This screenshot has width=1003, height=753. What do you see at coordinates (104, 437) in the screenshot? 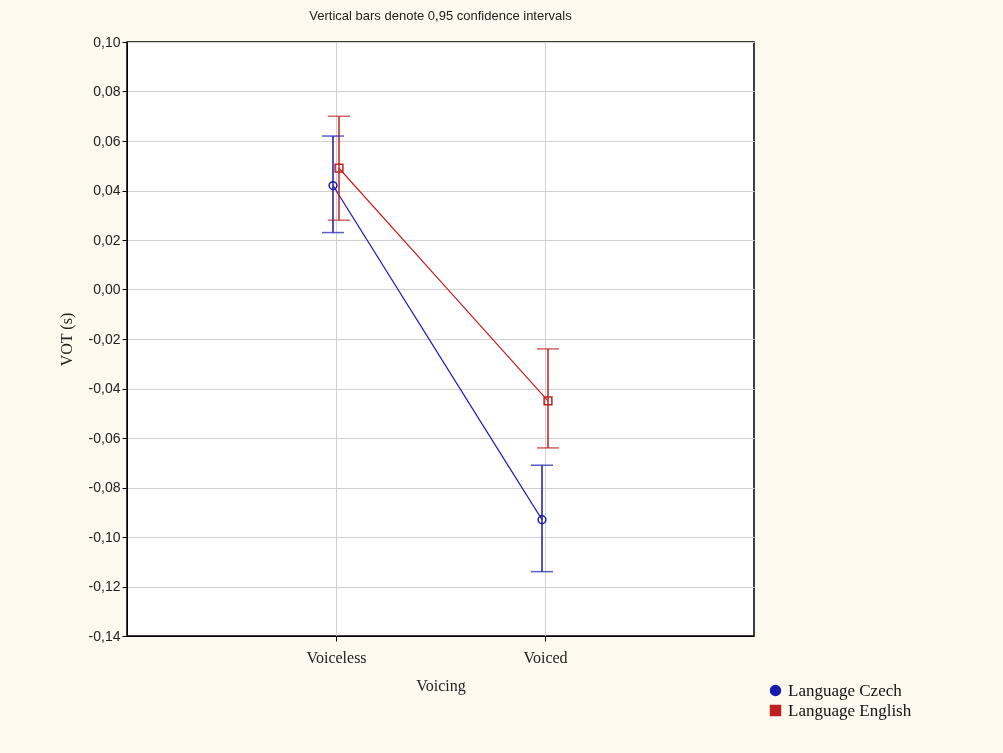
I see `y-tick-label: -0,06` at bounding box center [104, 437].